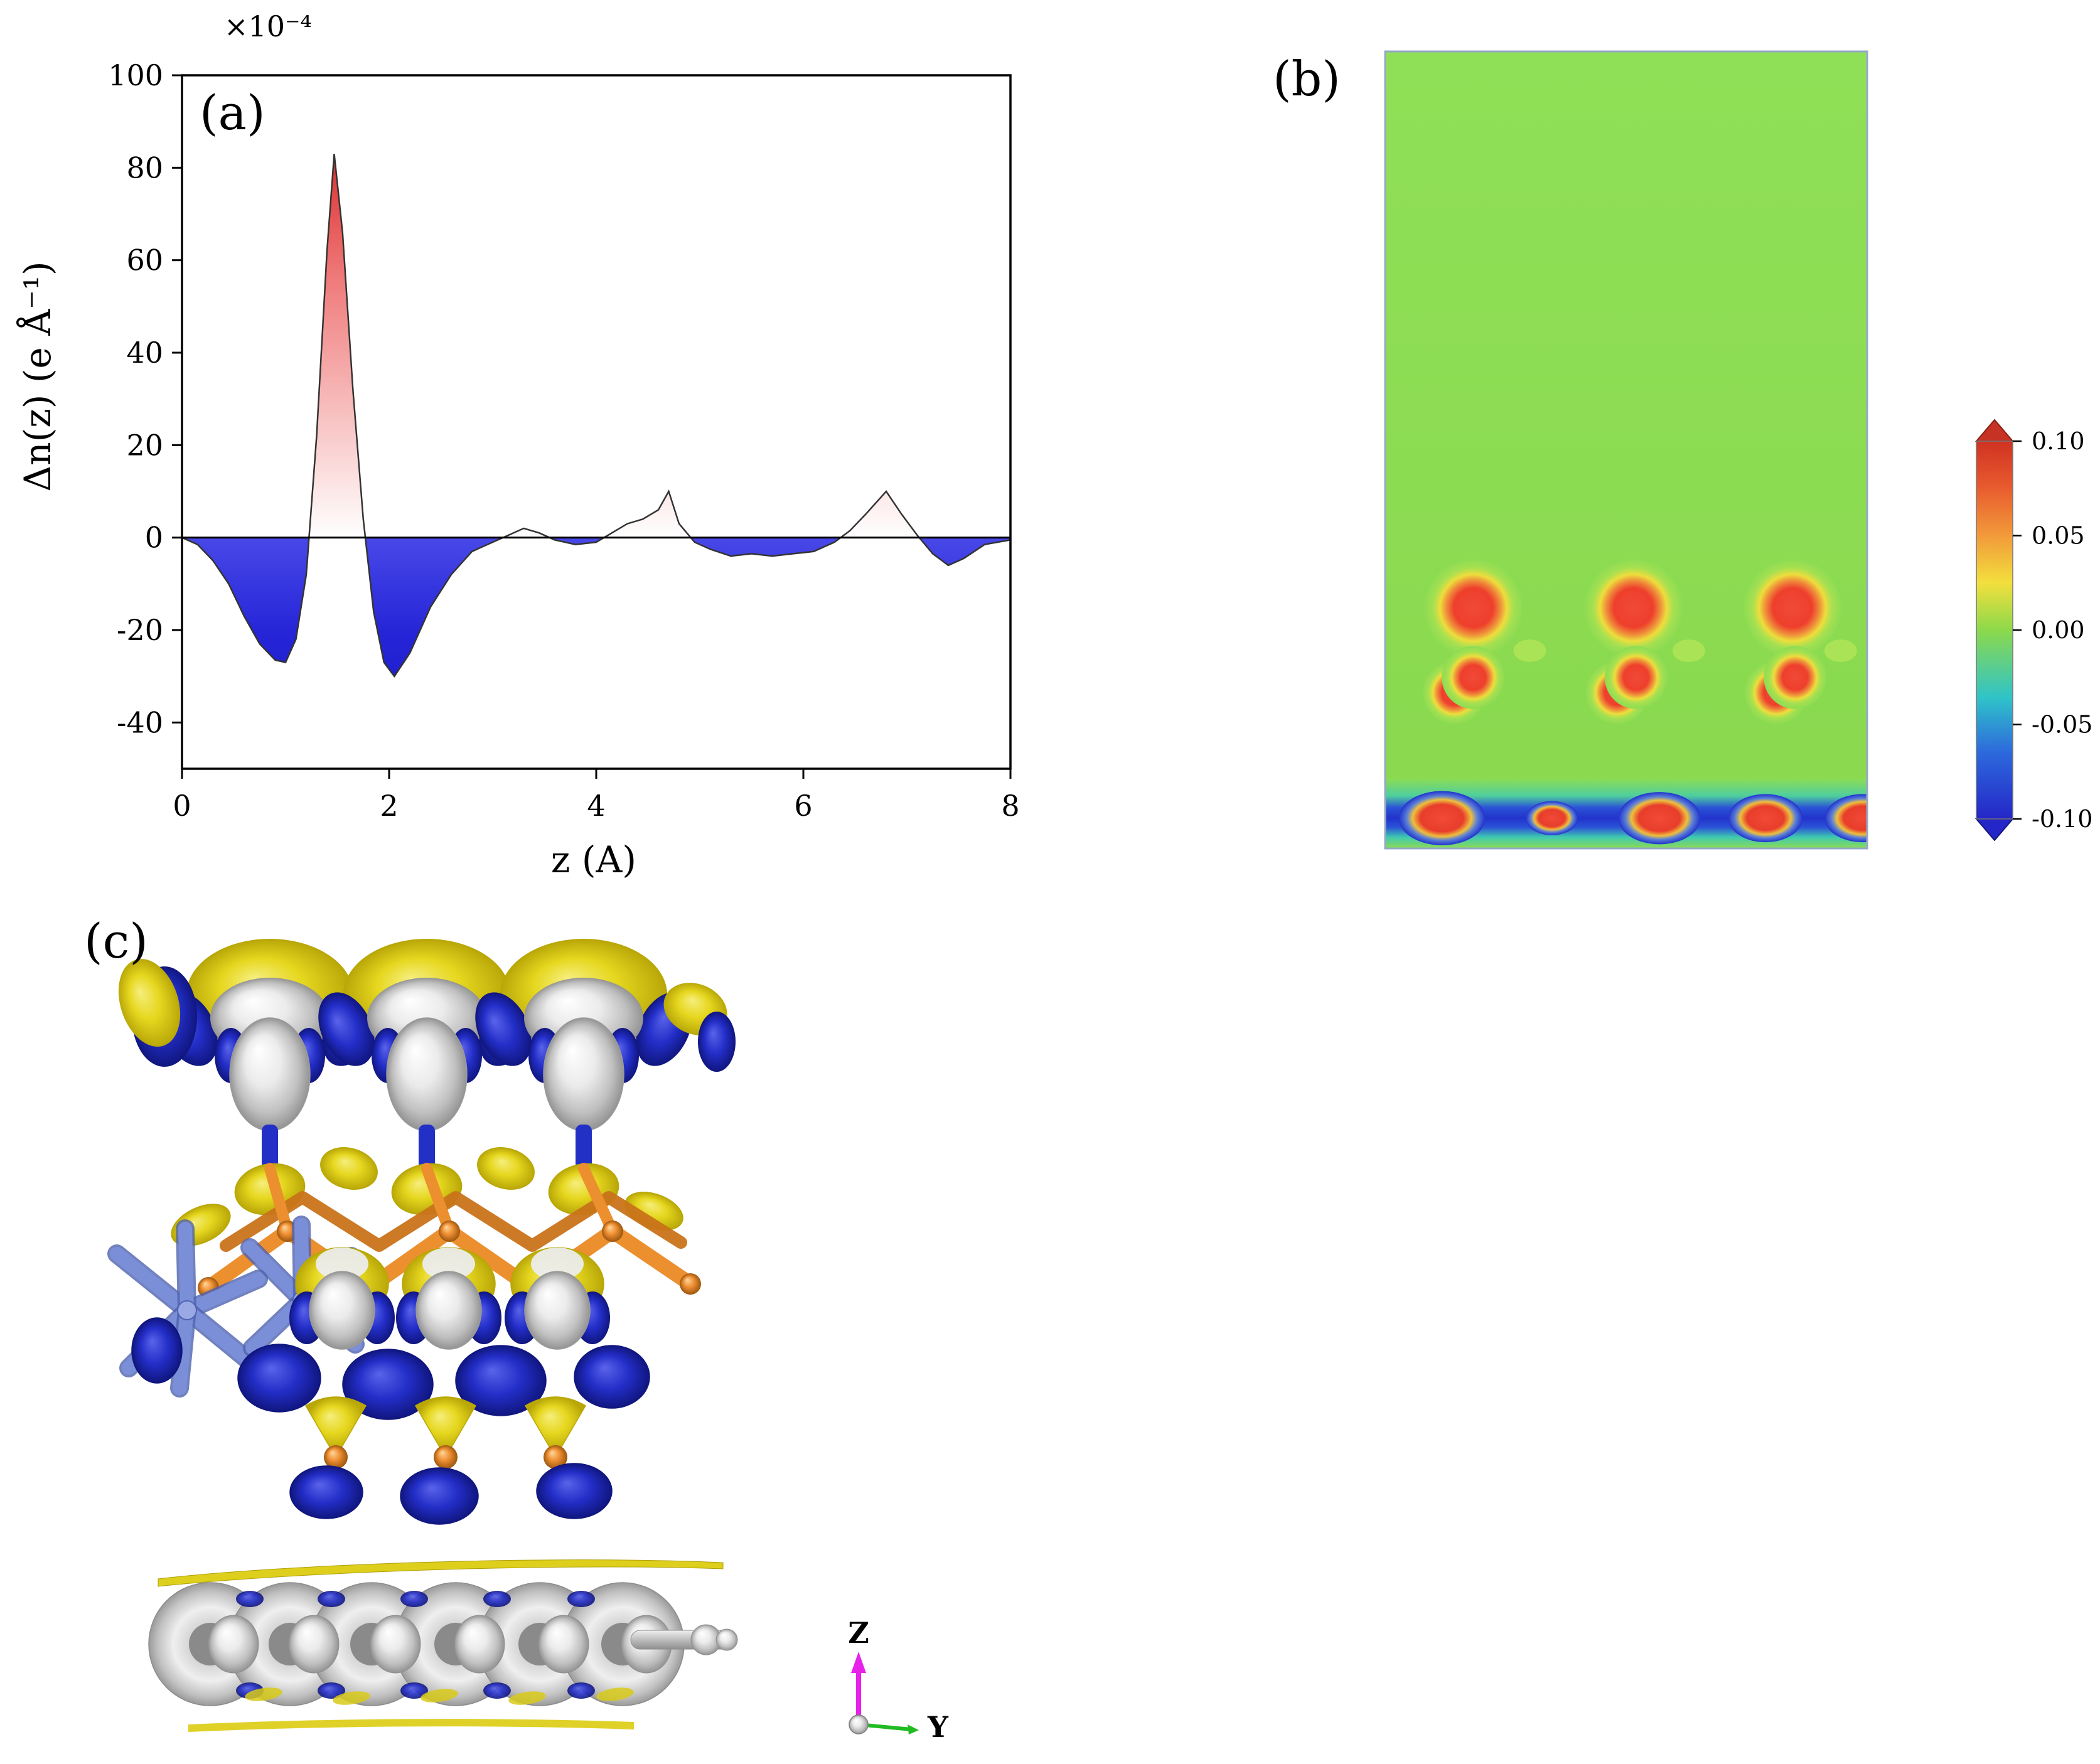 The height and width of the screenshot is (1764, 2100). I want to click on y-tick-label: 0, so click(154, 538).